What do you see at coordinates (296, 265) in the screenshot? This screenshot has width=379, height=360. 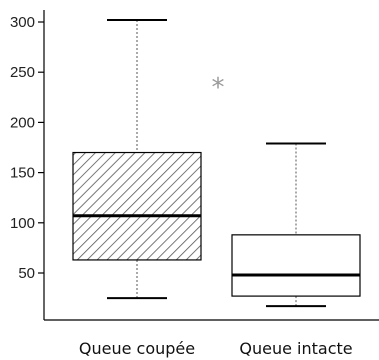 I see `iqr-box-queue-intacte` at bounding box center [296, 265].